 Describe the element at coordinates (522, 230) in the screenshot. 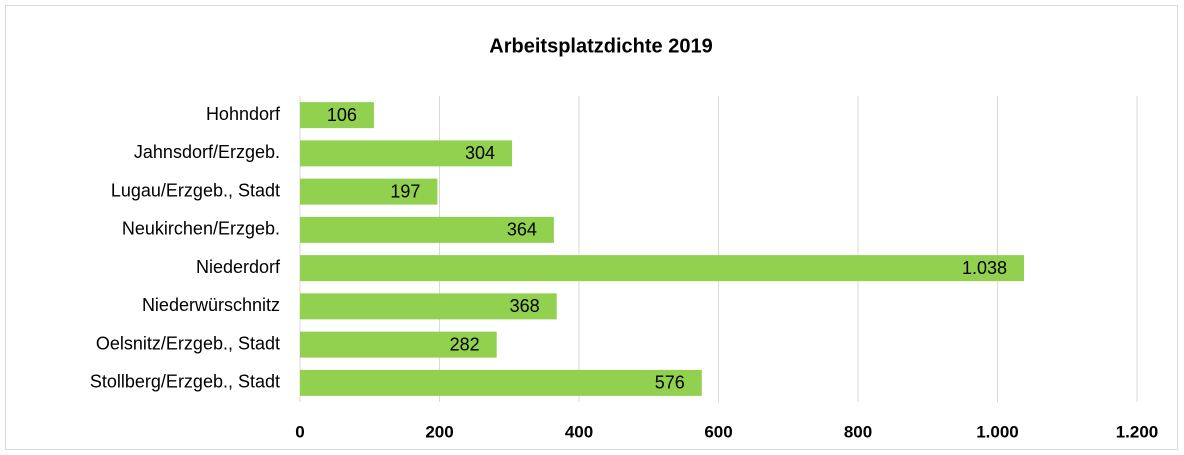

I see `value-label: 364` at that location.